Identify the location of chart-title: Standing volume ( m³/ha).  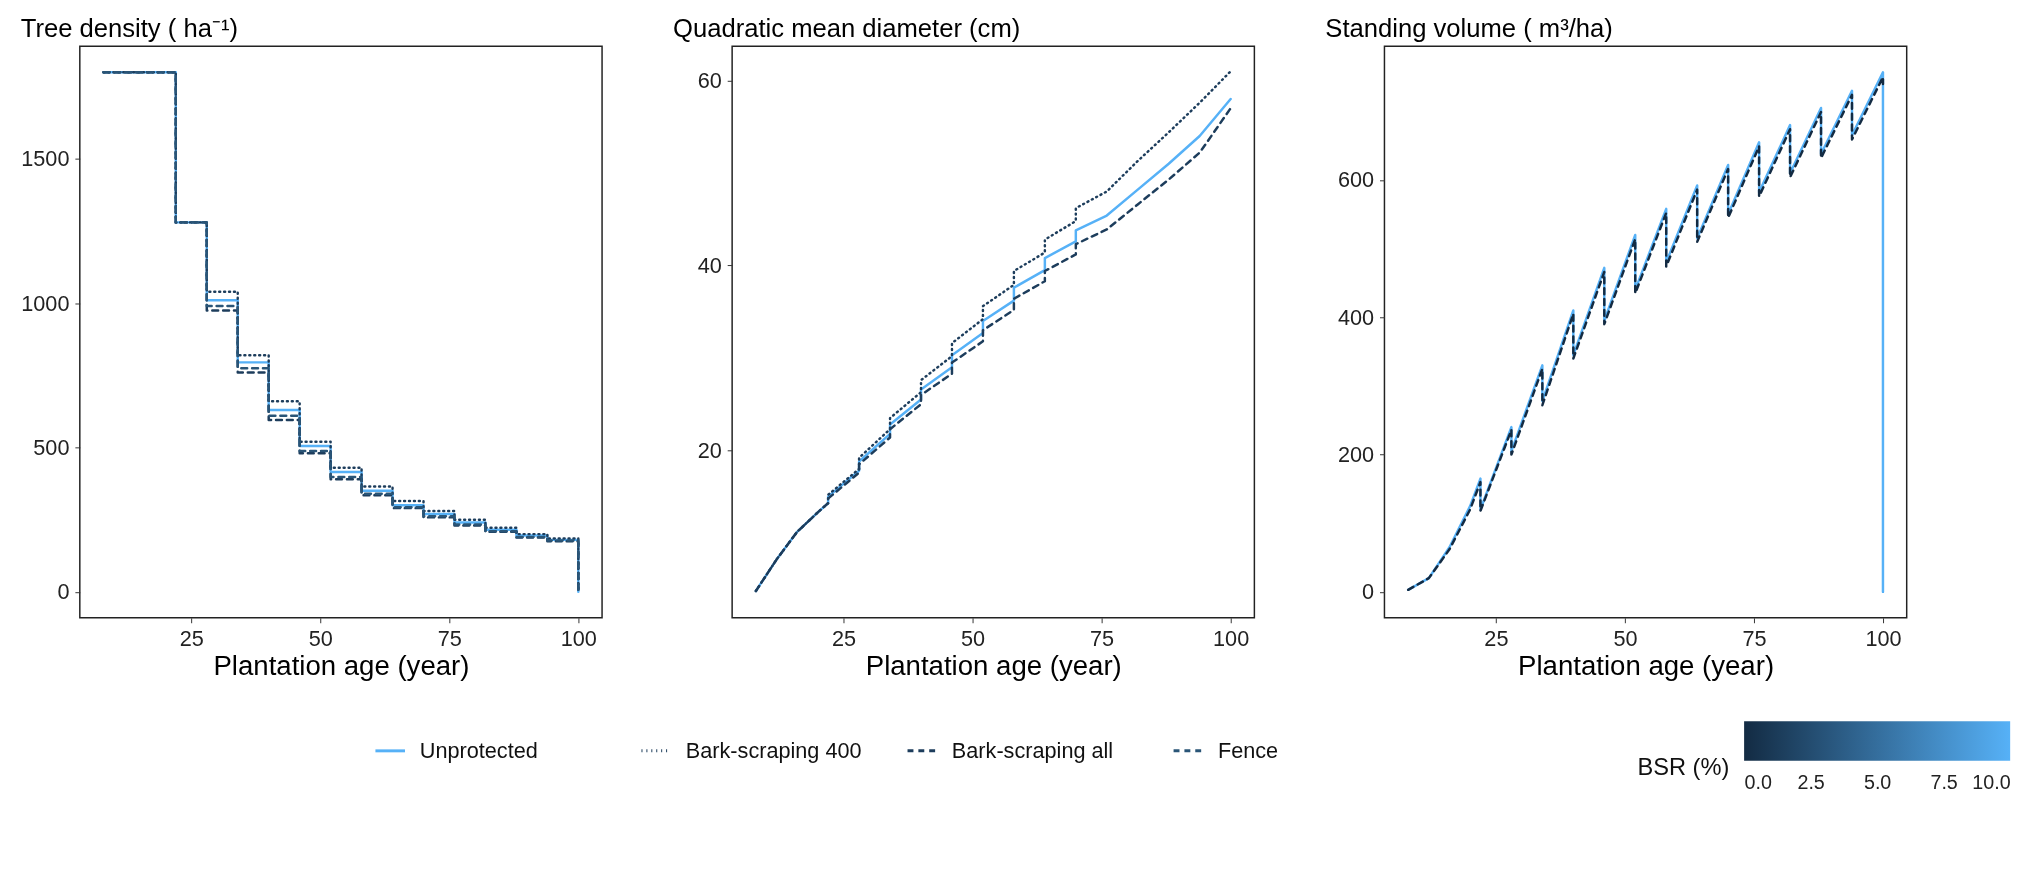
(1469, 28).